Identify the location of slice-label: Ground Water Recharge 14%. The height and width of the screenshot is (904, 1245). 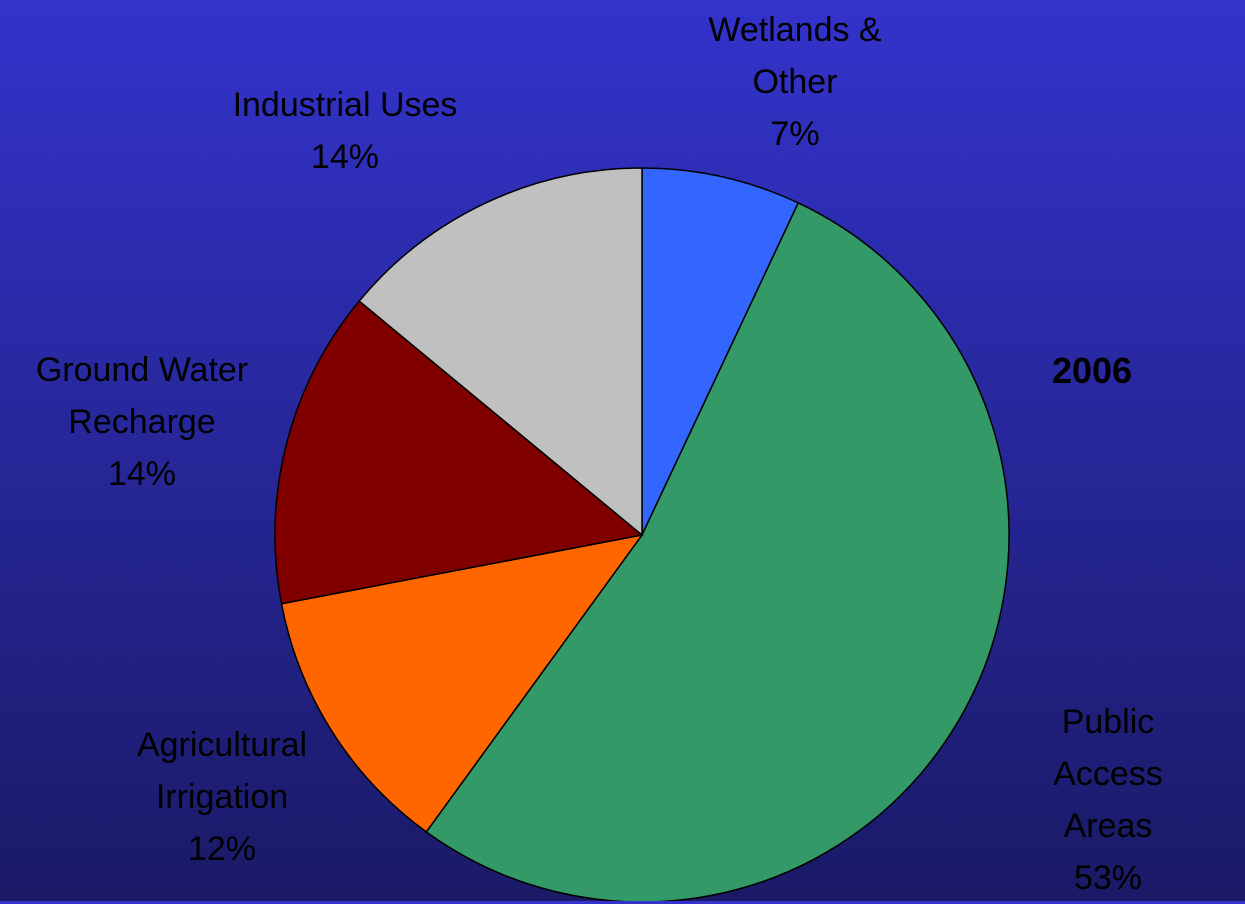
(142, 422).